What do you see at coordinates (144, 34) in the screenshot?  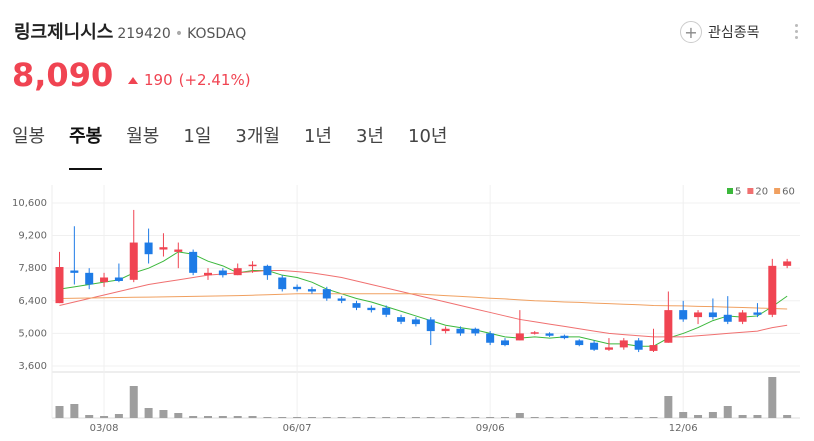 I see `stock-code: 219420` at bounding box center [144, 34].